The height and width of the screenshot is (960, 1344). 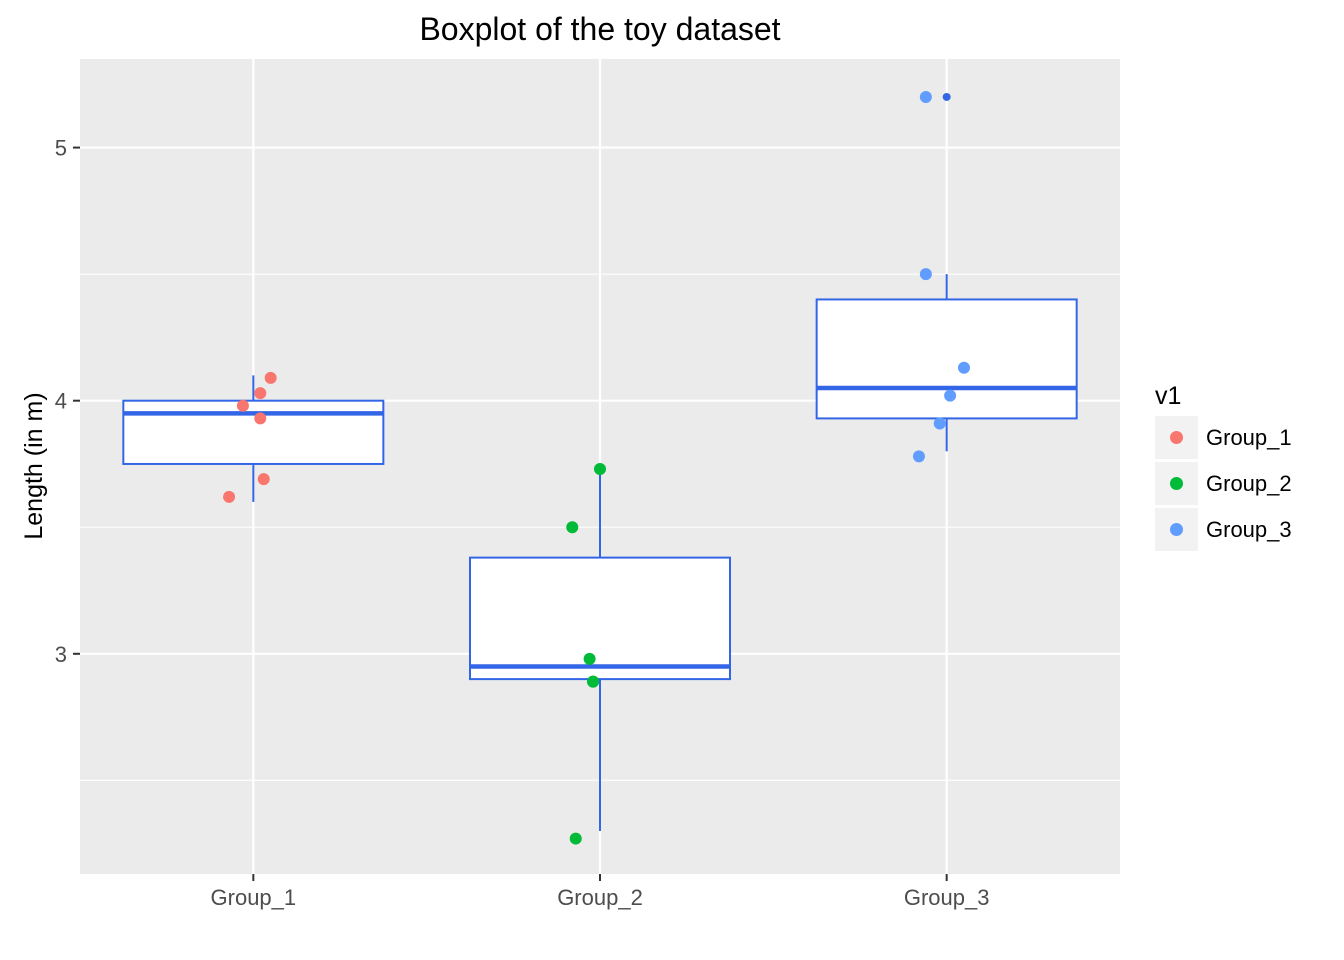 What do you see at coordinates (600, 897) in the screenshot?
I see `x-tick-label: Group_2` at bounding box center [600, 897].